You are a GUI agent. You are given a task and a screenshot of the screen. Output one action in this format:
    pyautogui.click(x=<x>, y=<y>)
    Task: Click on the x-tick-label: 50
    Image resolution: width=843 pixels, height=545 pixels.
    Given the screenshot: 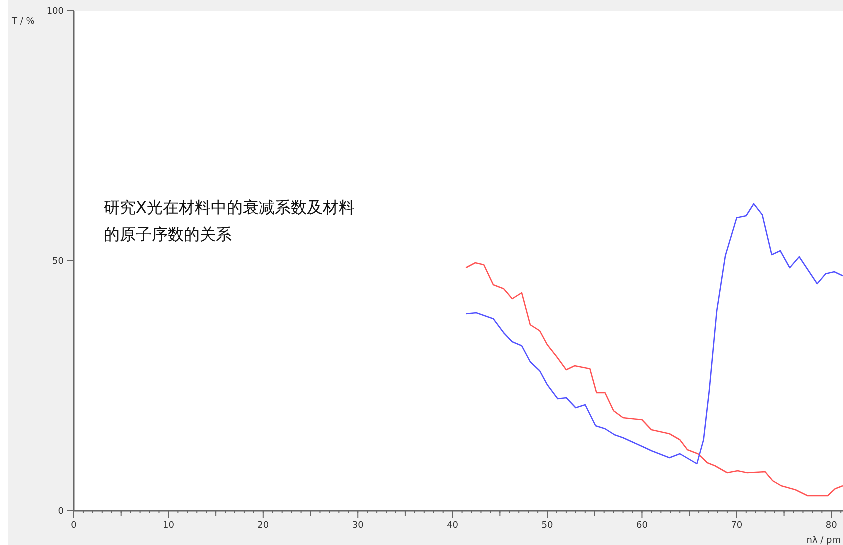 What is the action you would take?
    pyautogui.click(x=548, y=526)
    